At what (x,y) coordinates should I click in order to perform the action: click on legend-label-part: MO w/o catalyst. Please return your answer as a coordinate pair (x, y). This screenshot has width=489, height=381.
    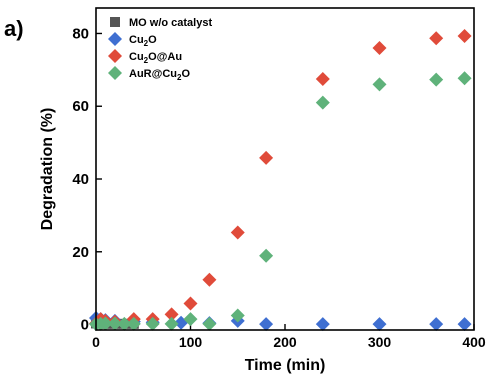
    Looking at the image, I should click on (170, 23).